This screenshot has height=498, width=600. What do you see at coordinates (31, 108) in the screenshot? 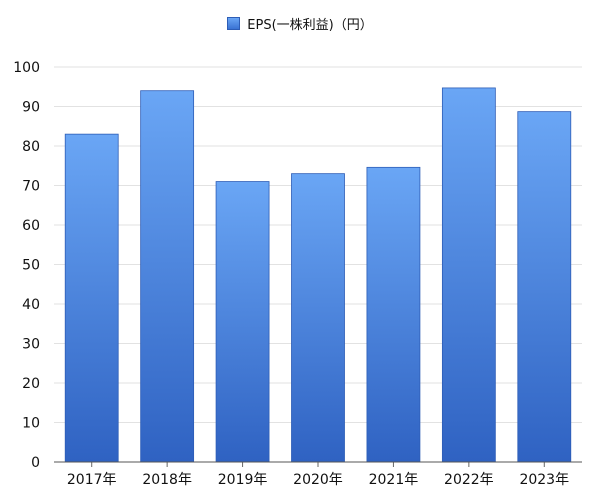
I see `y-tick-label: 90` at bounding box center [31, 108].